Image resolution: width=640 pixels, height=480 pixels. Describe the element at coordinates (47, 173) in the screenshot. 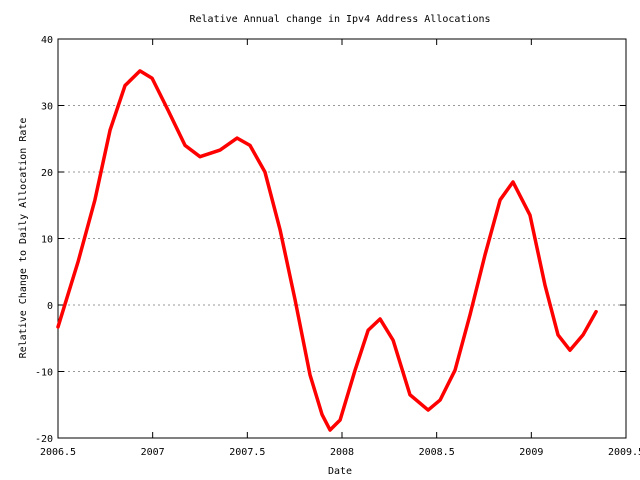

I see `y-tick-label: 20` at that location.